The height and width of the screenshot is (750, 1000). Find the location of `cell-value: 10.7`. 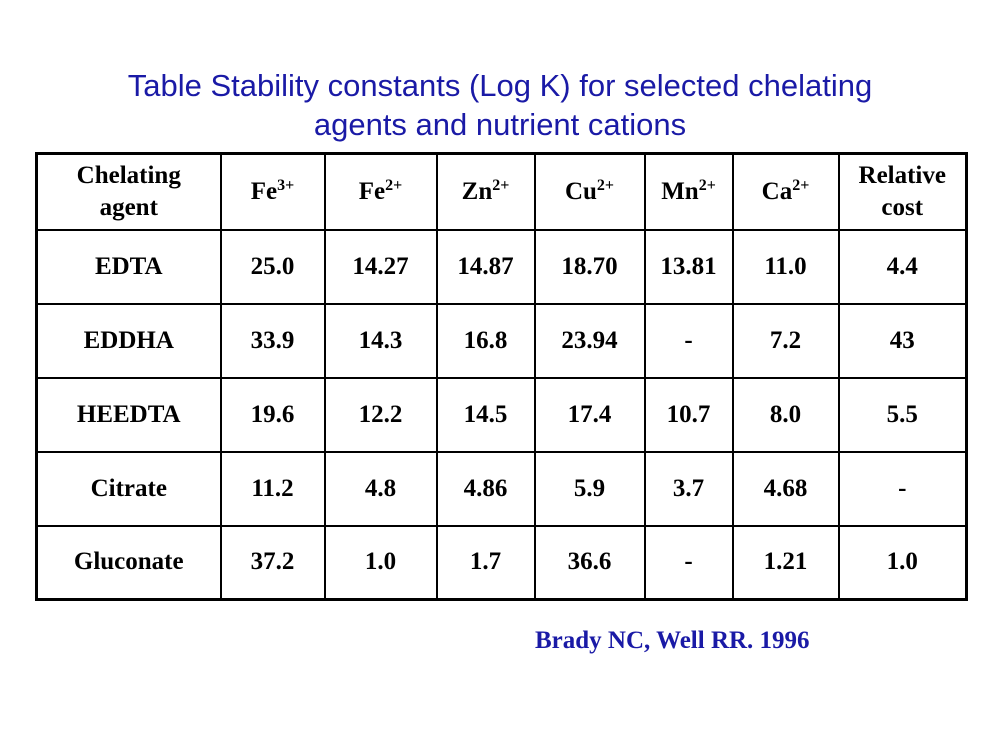

cell-value: 10.7 is located at coordinates (688, 414).